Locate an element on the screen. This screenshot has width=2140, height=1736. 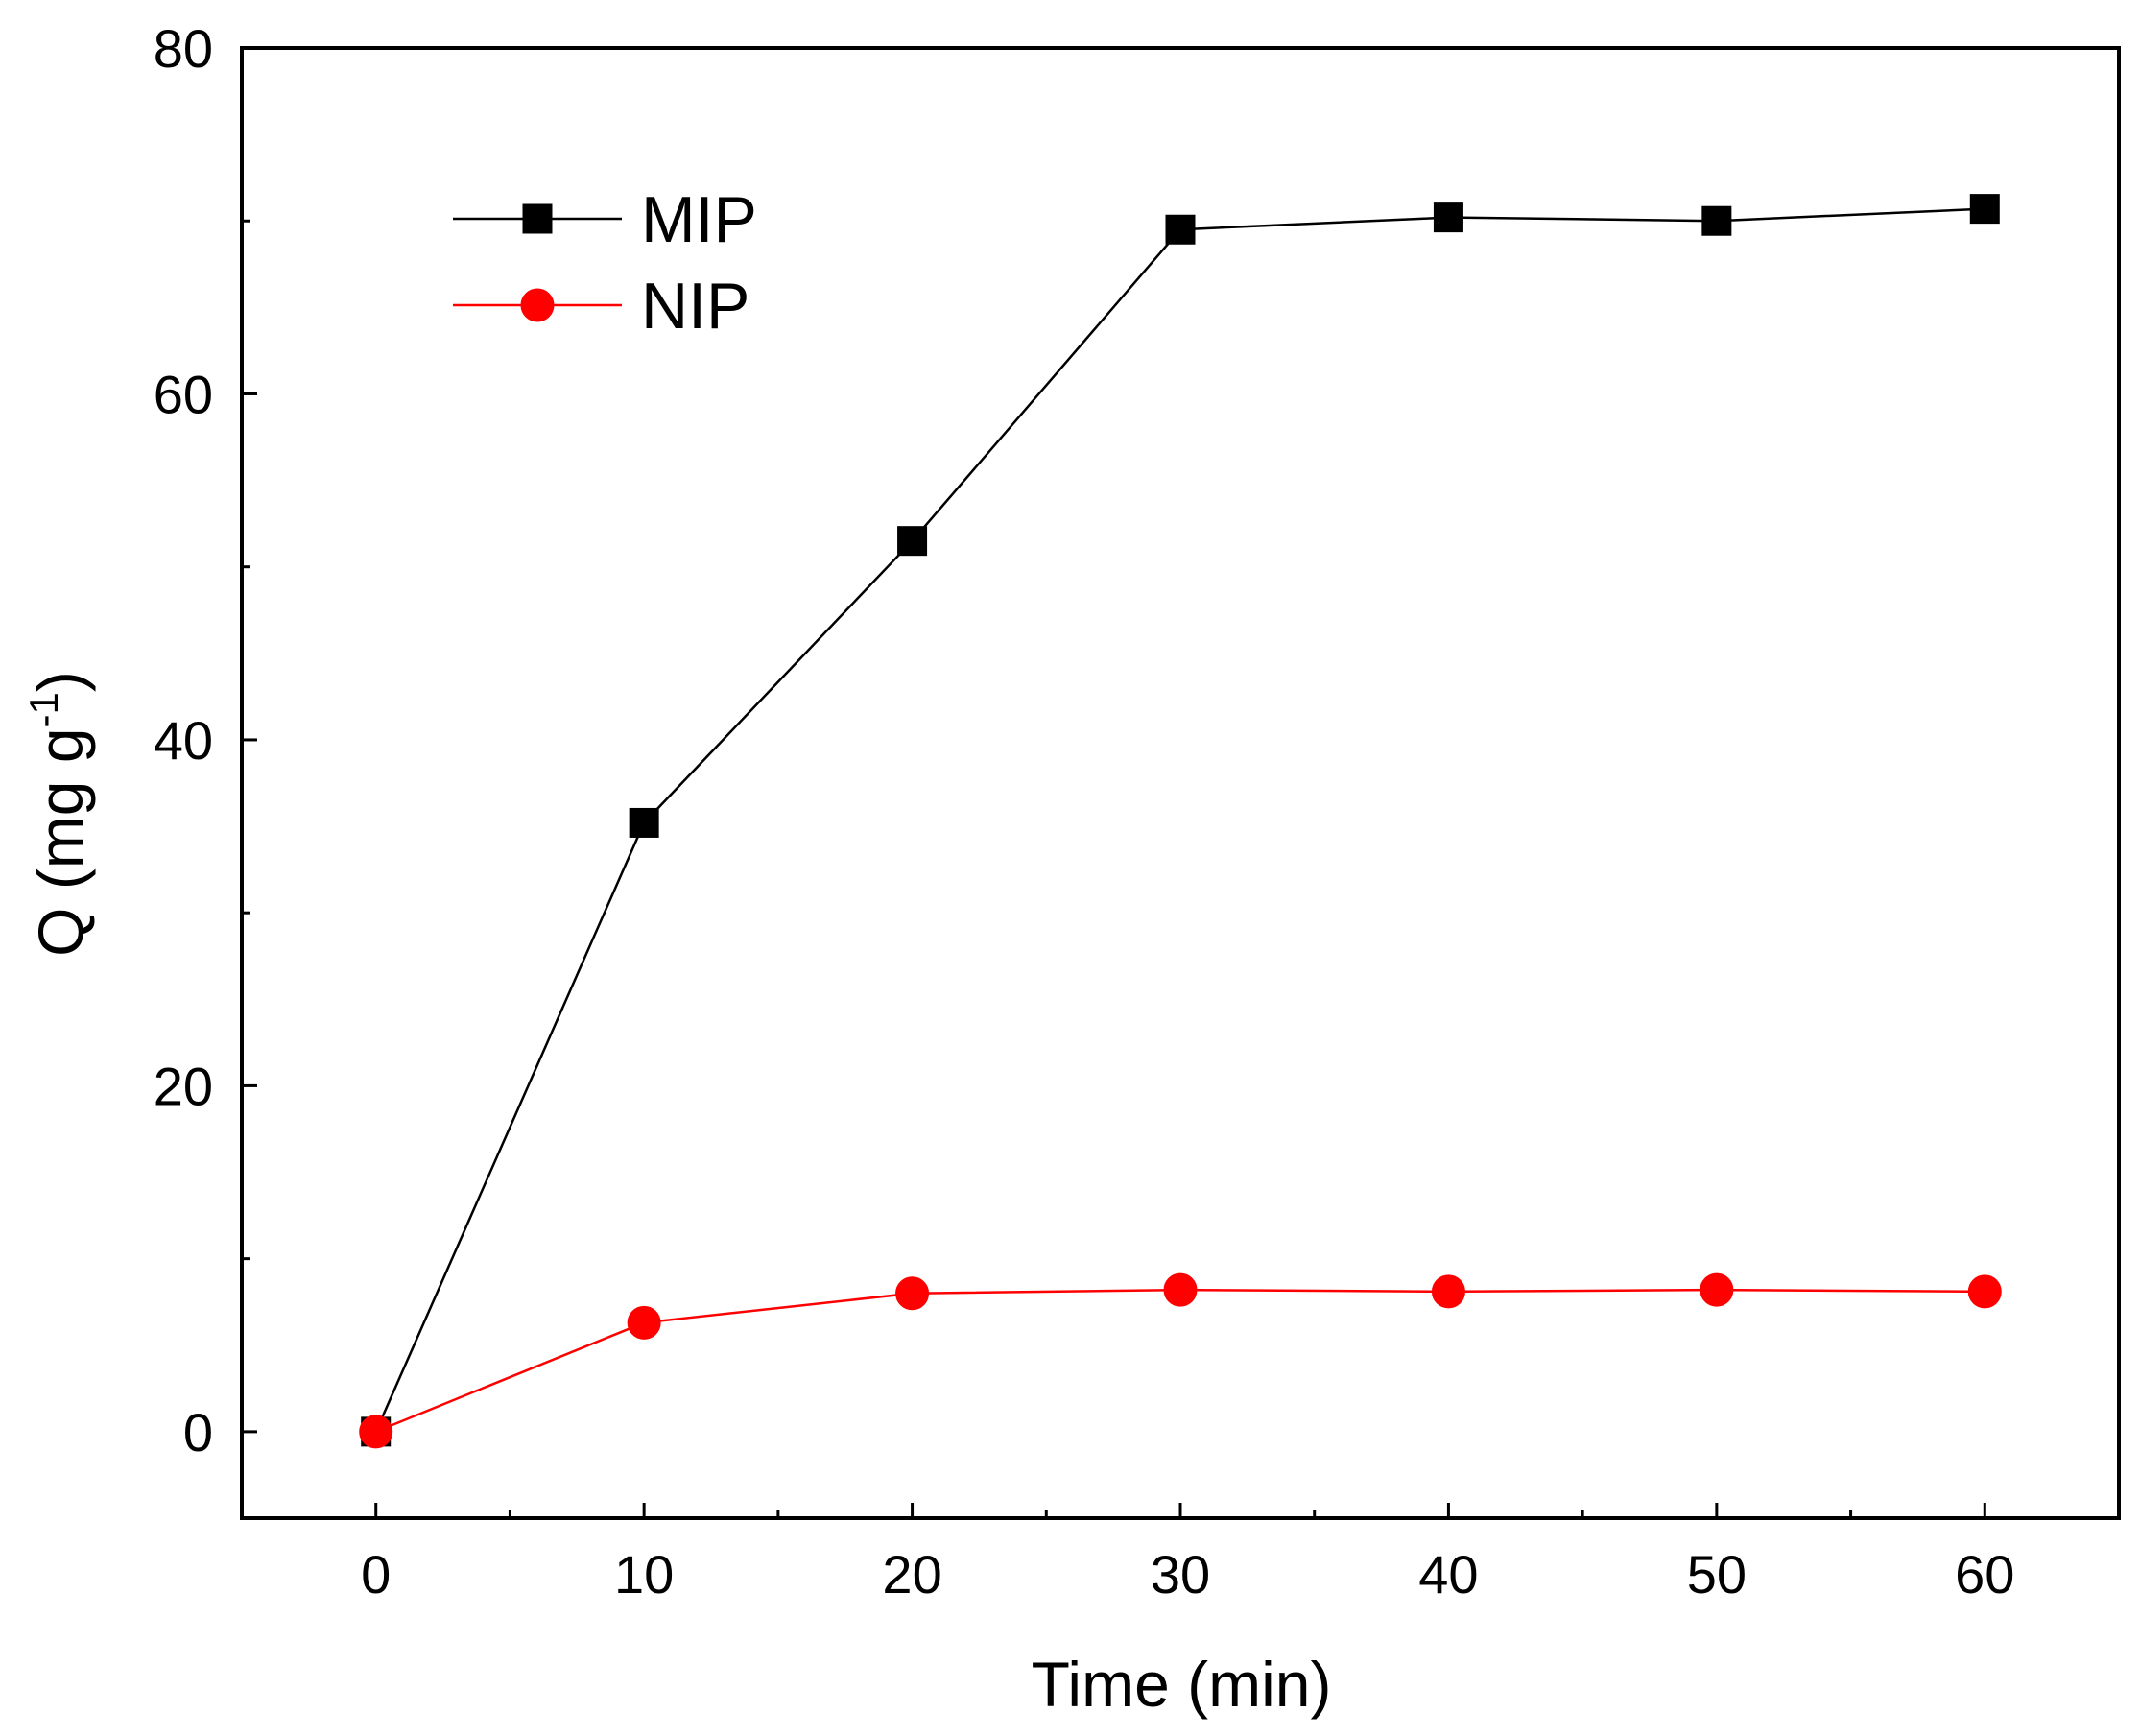
x-tick-label: 10 is located at coordinates (644, 1574).